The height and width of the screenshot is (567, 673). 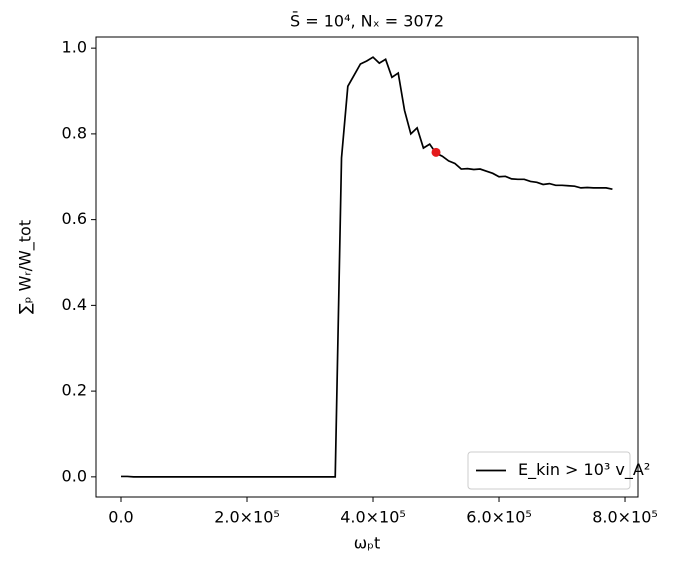 I want to click on x-tick-label: 0.0, so click(x=120, y=517).